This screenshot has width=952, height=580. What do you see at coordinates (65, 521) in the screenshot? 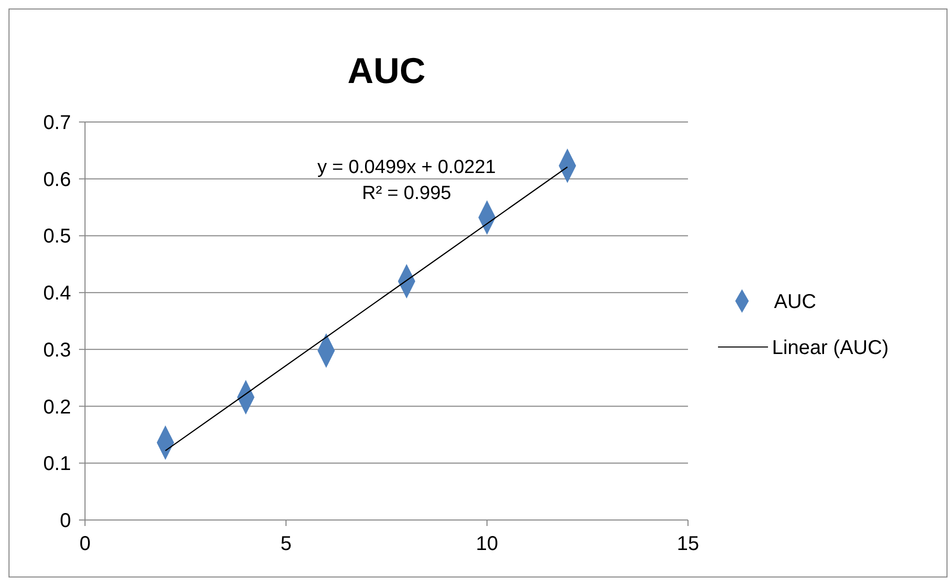
I see `y-tick-label: 0` at bounding box center [65, 521].